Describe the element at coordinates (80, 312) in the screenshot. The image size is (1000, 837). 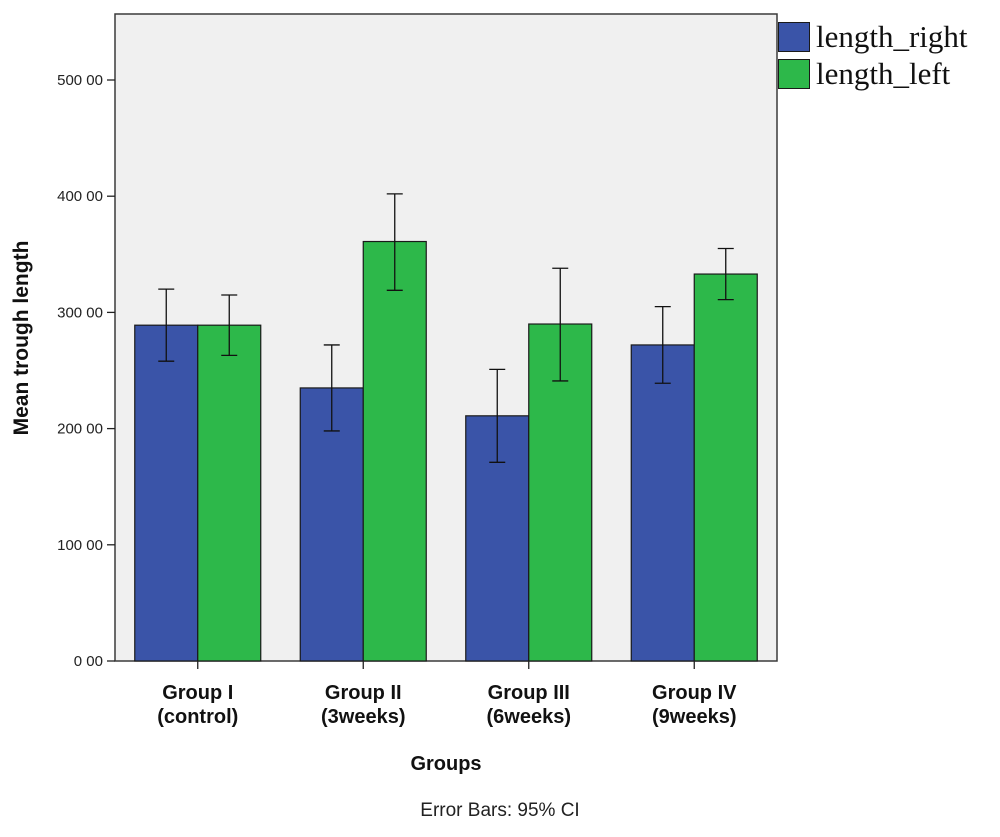
I see `y-tick-label: 300 00` at that location.